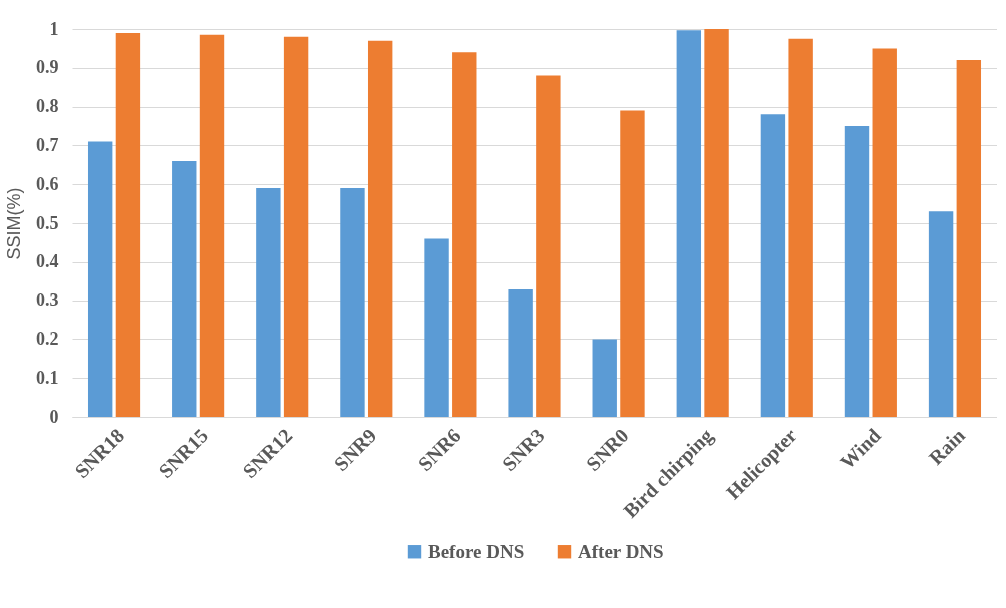 The height and width of the screenshot is (608, 1006). I want to click on legend-label: Before DNS, so click(476, 551).